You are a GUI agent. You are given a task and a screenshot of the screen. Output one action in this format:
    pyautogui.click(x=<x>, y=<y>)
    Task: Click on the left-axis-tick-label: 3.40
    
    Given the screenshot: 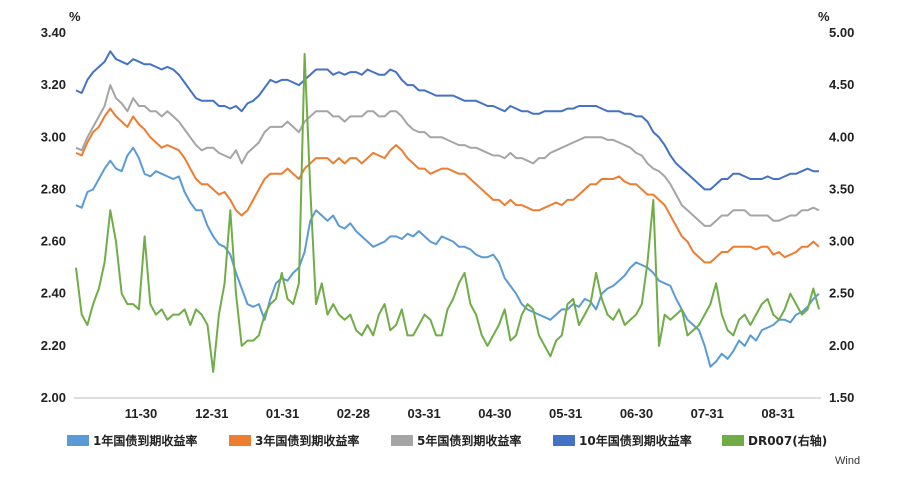 What is the action you would take?
    pyautogui.click(x=53, y=32)
    